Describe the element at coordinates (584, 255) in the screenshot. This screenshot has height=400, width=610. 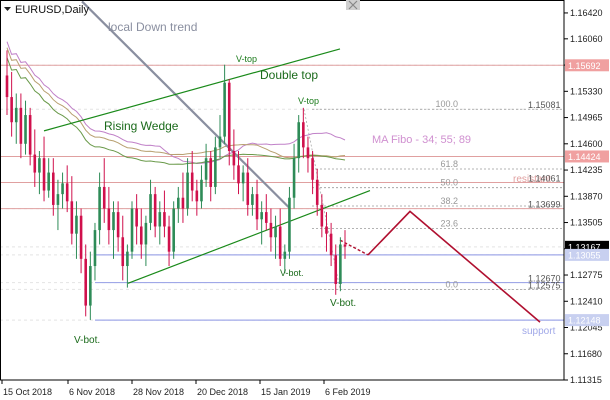
I see `price-label-text: 1.13055` at that location.